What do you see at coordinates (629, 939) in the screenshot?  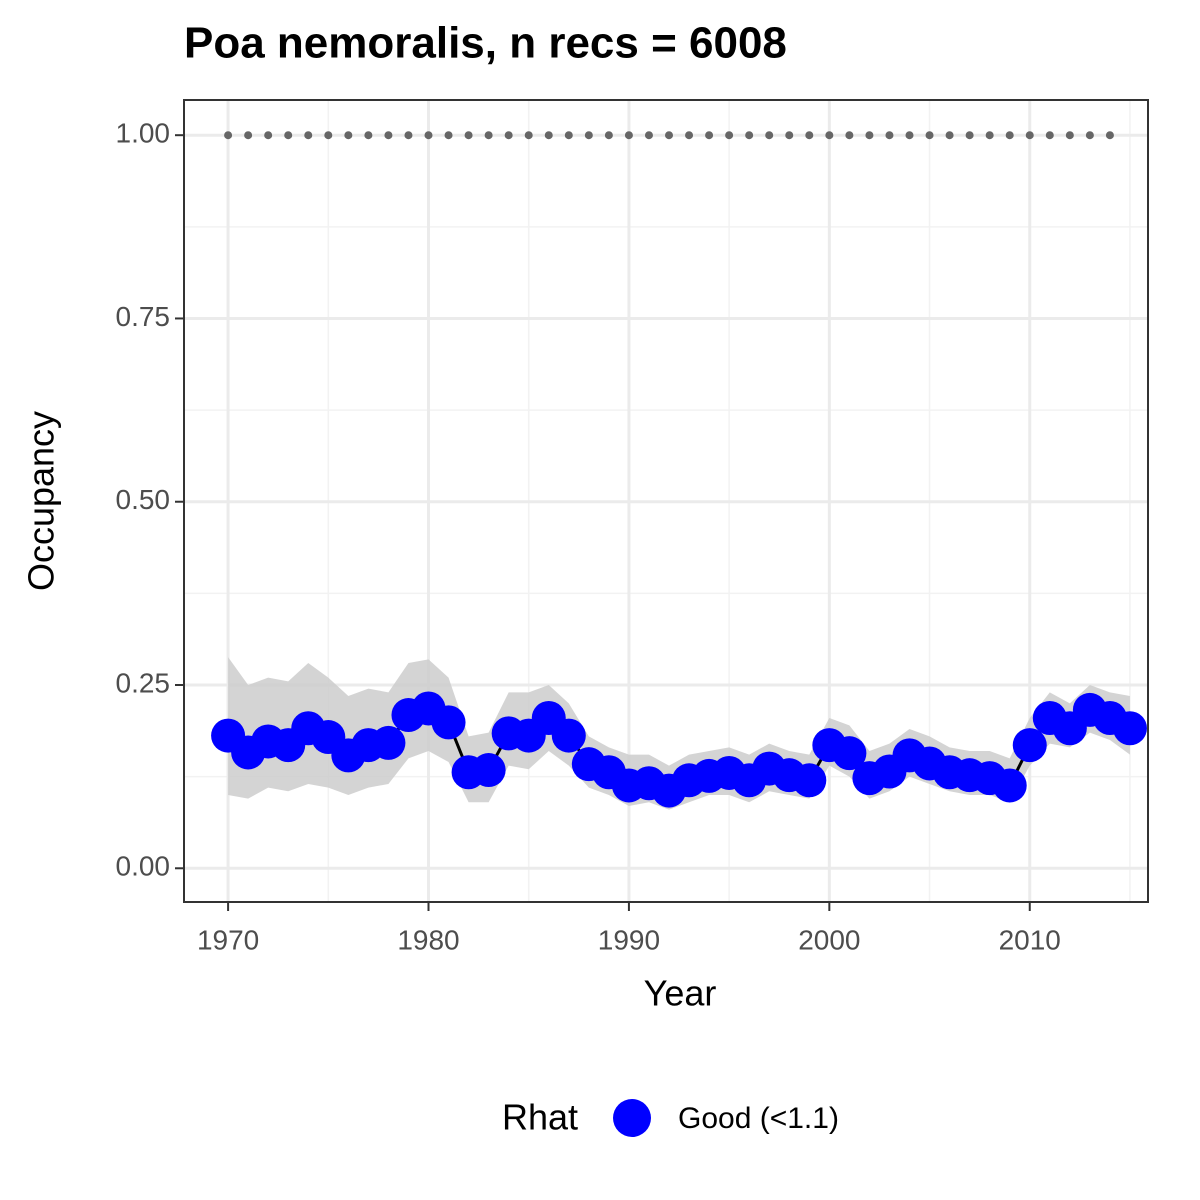 I see `x-tick-label: 1990` at bounding box center [629, 939].